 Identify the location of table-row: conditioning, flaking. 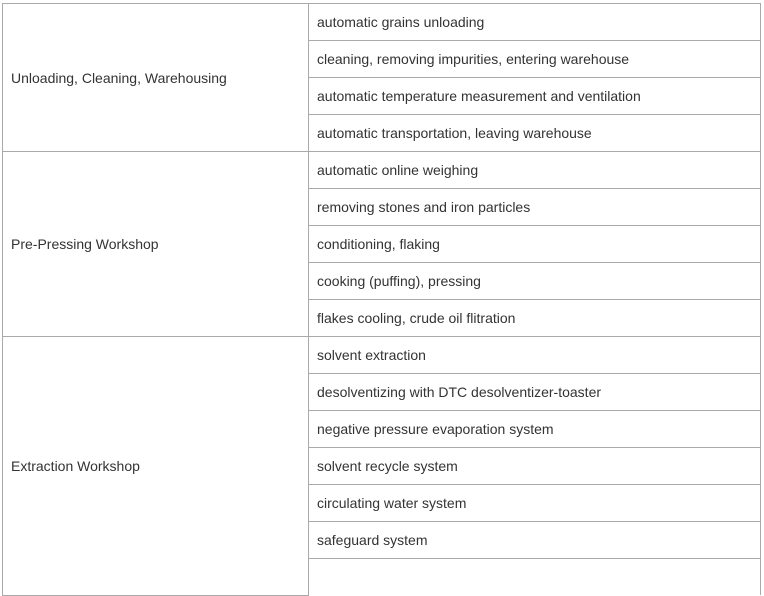
(382, 244).